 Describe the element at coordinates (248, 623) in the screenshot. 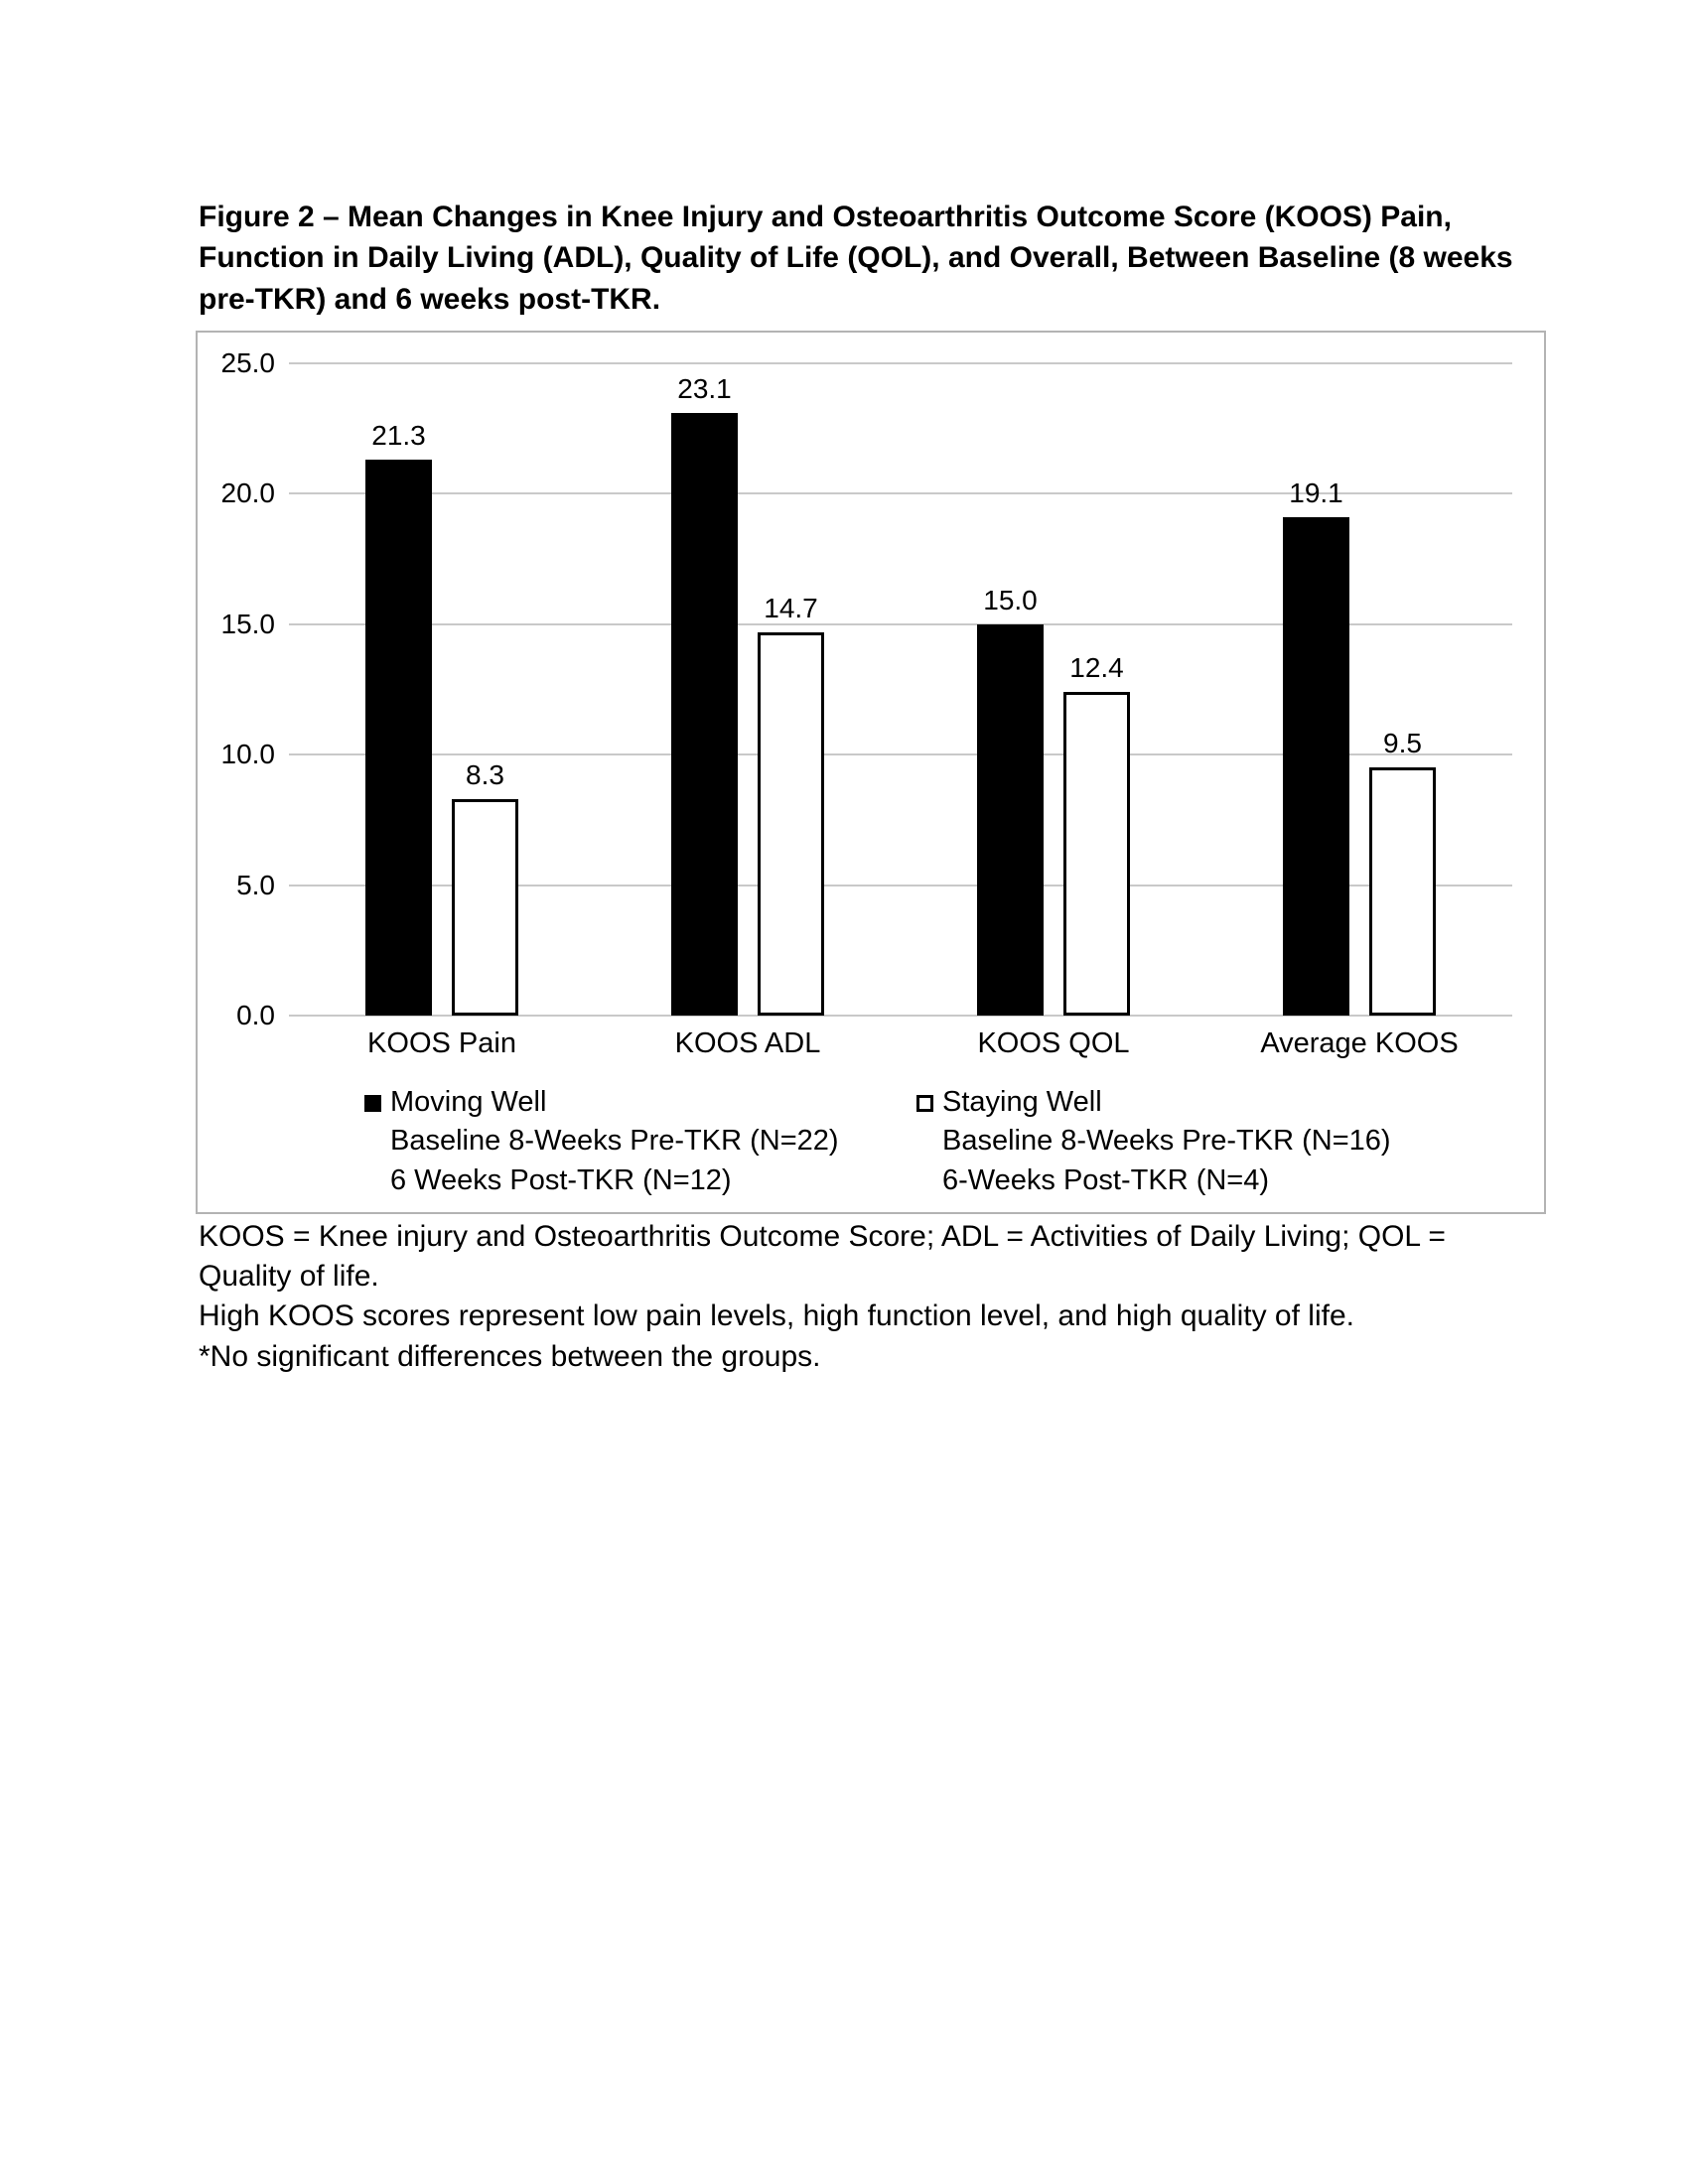

I see `y-axis-tick-label: 15.0` at that location.